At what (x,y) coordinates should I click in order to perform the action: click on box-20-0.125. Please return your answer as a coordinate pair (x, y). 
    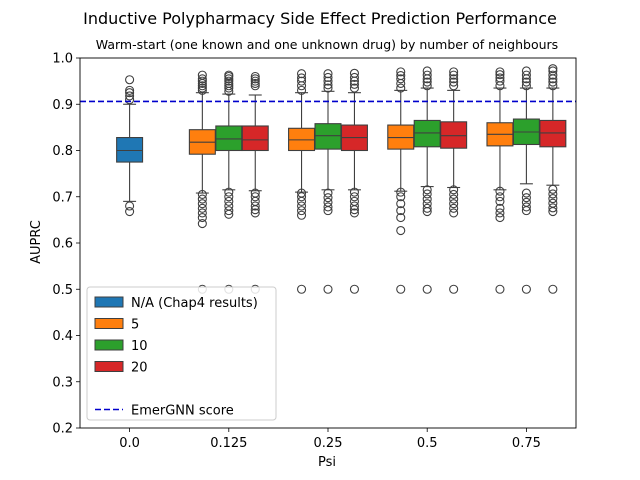
    Looking at the image, I should click on (255, 182).